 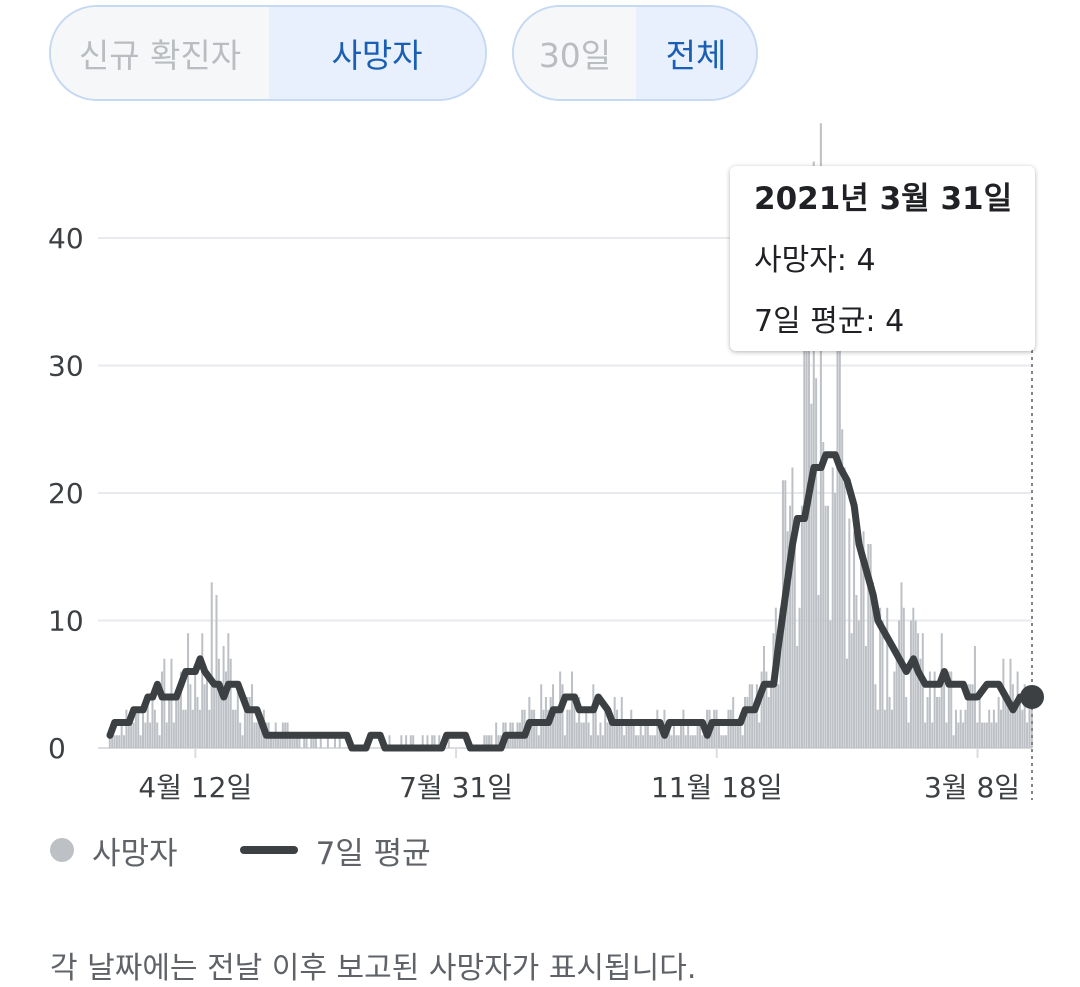 I want to click on metric-toggle-group: 신규 확진자 사망자, so click(x=268, y=53).